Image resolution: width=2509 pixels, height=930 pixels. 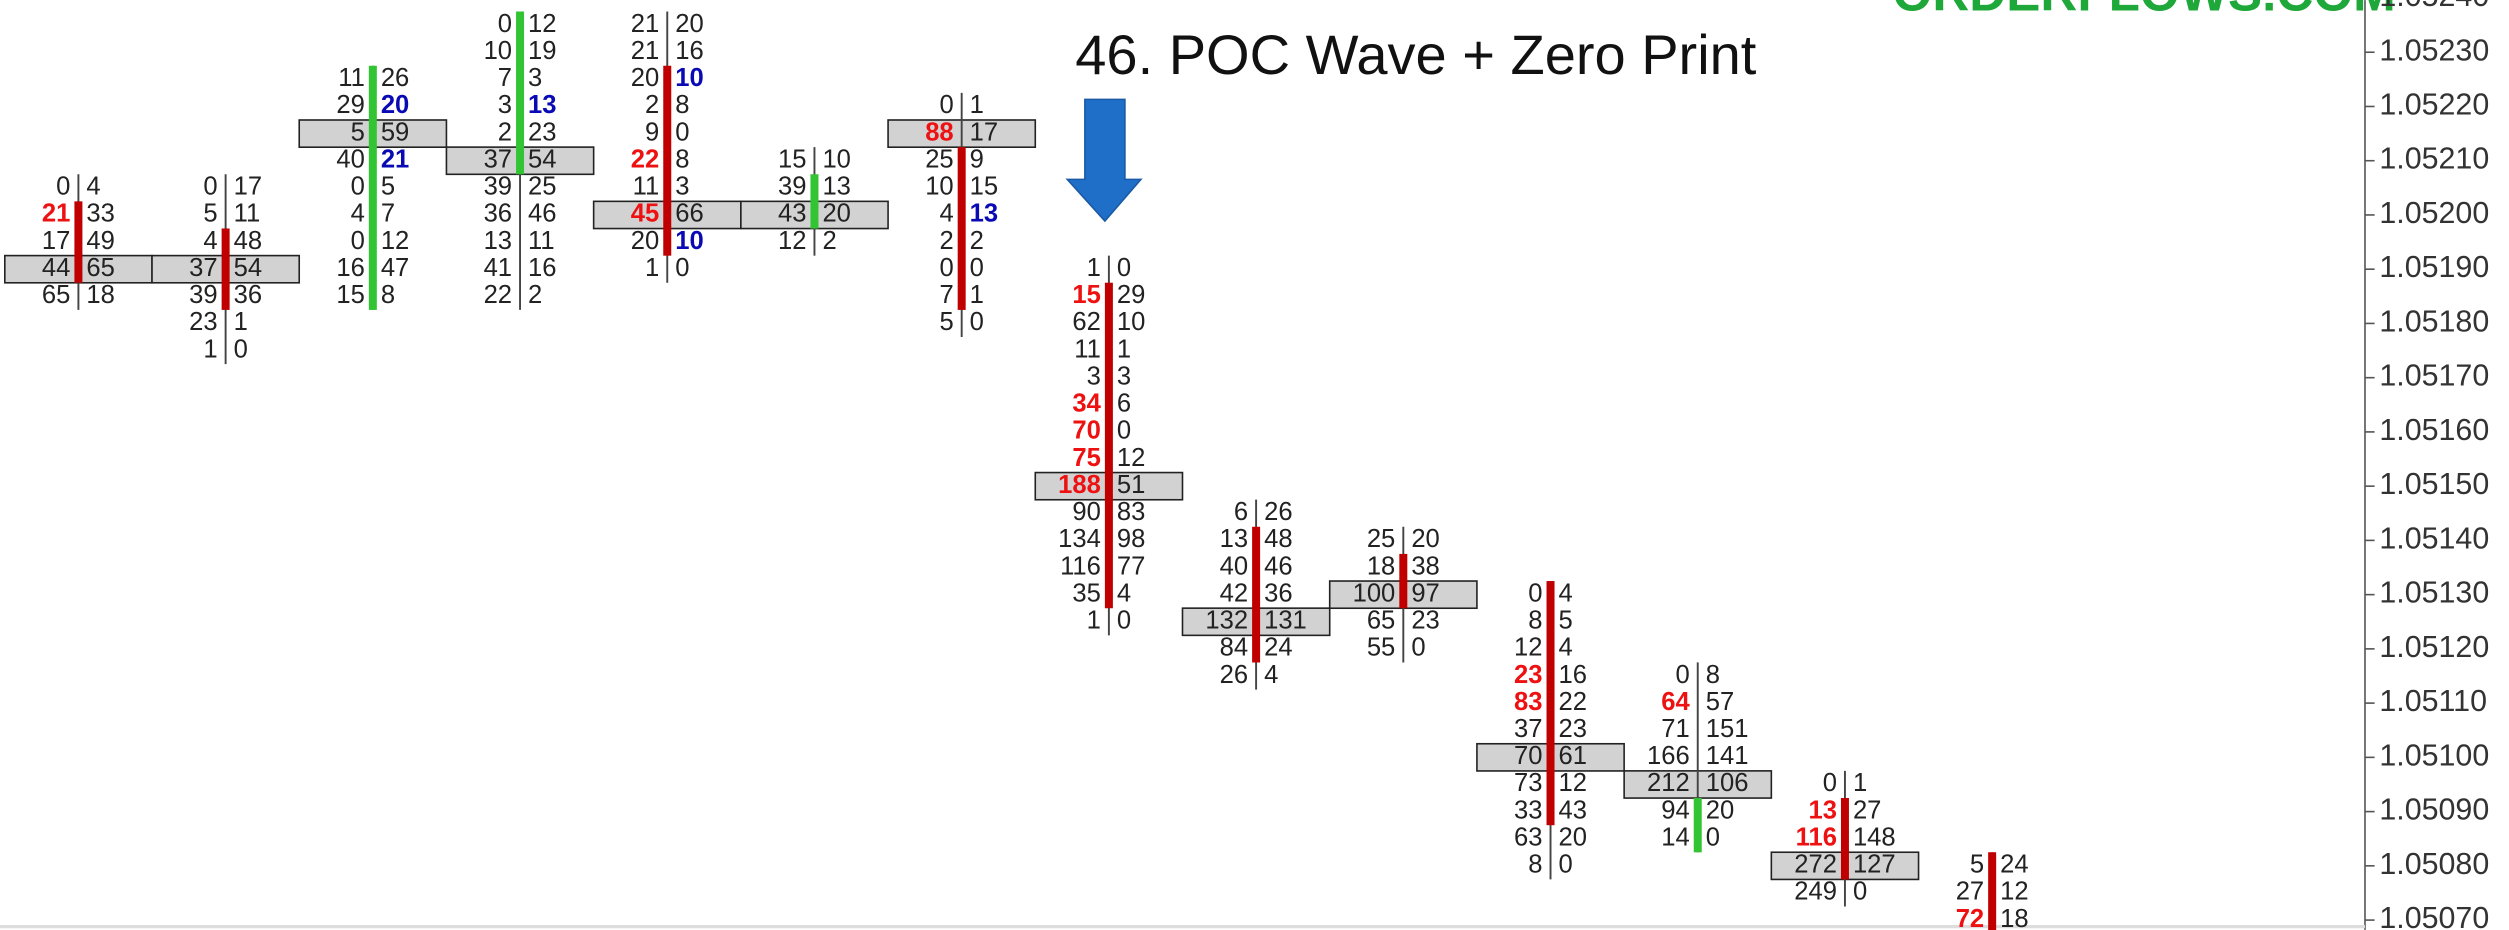 What do you see at coordinates (2434, 6) in the screenshot?
I see `y-tick-label: 1.05240` at bounding box center [2434, 6].